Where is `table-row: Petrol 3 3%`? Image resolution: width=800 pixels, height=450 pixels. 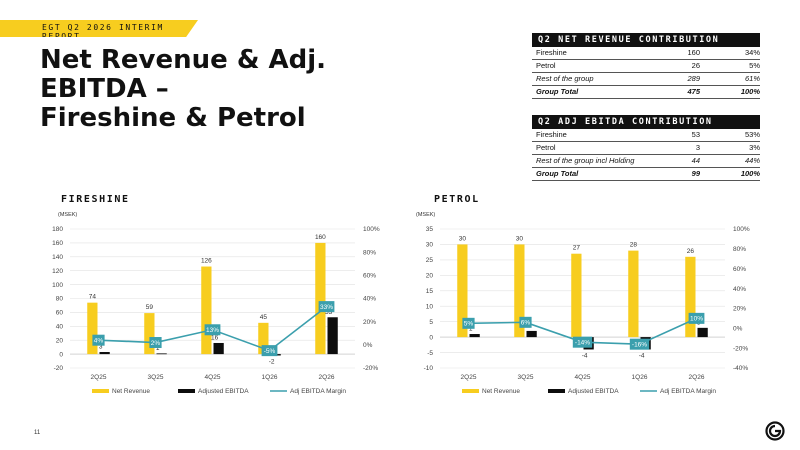
table-row: Petrol 3 3% is located at coordinates (646, 148).